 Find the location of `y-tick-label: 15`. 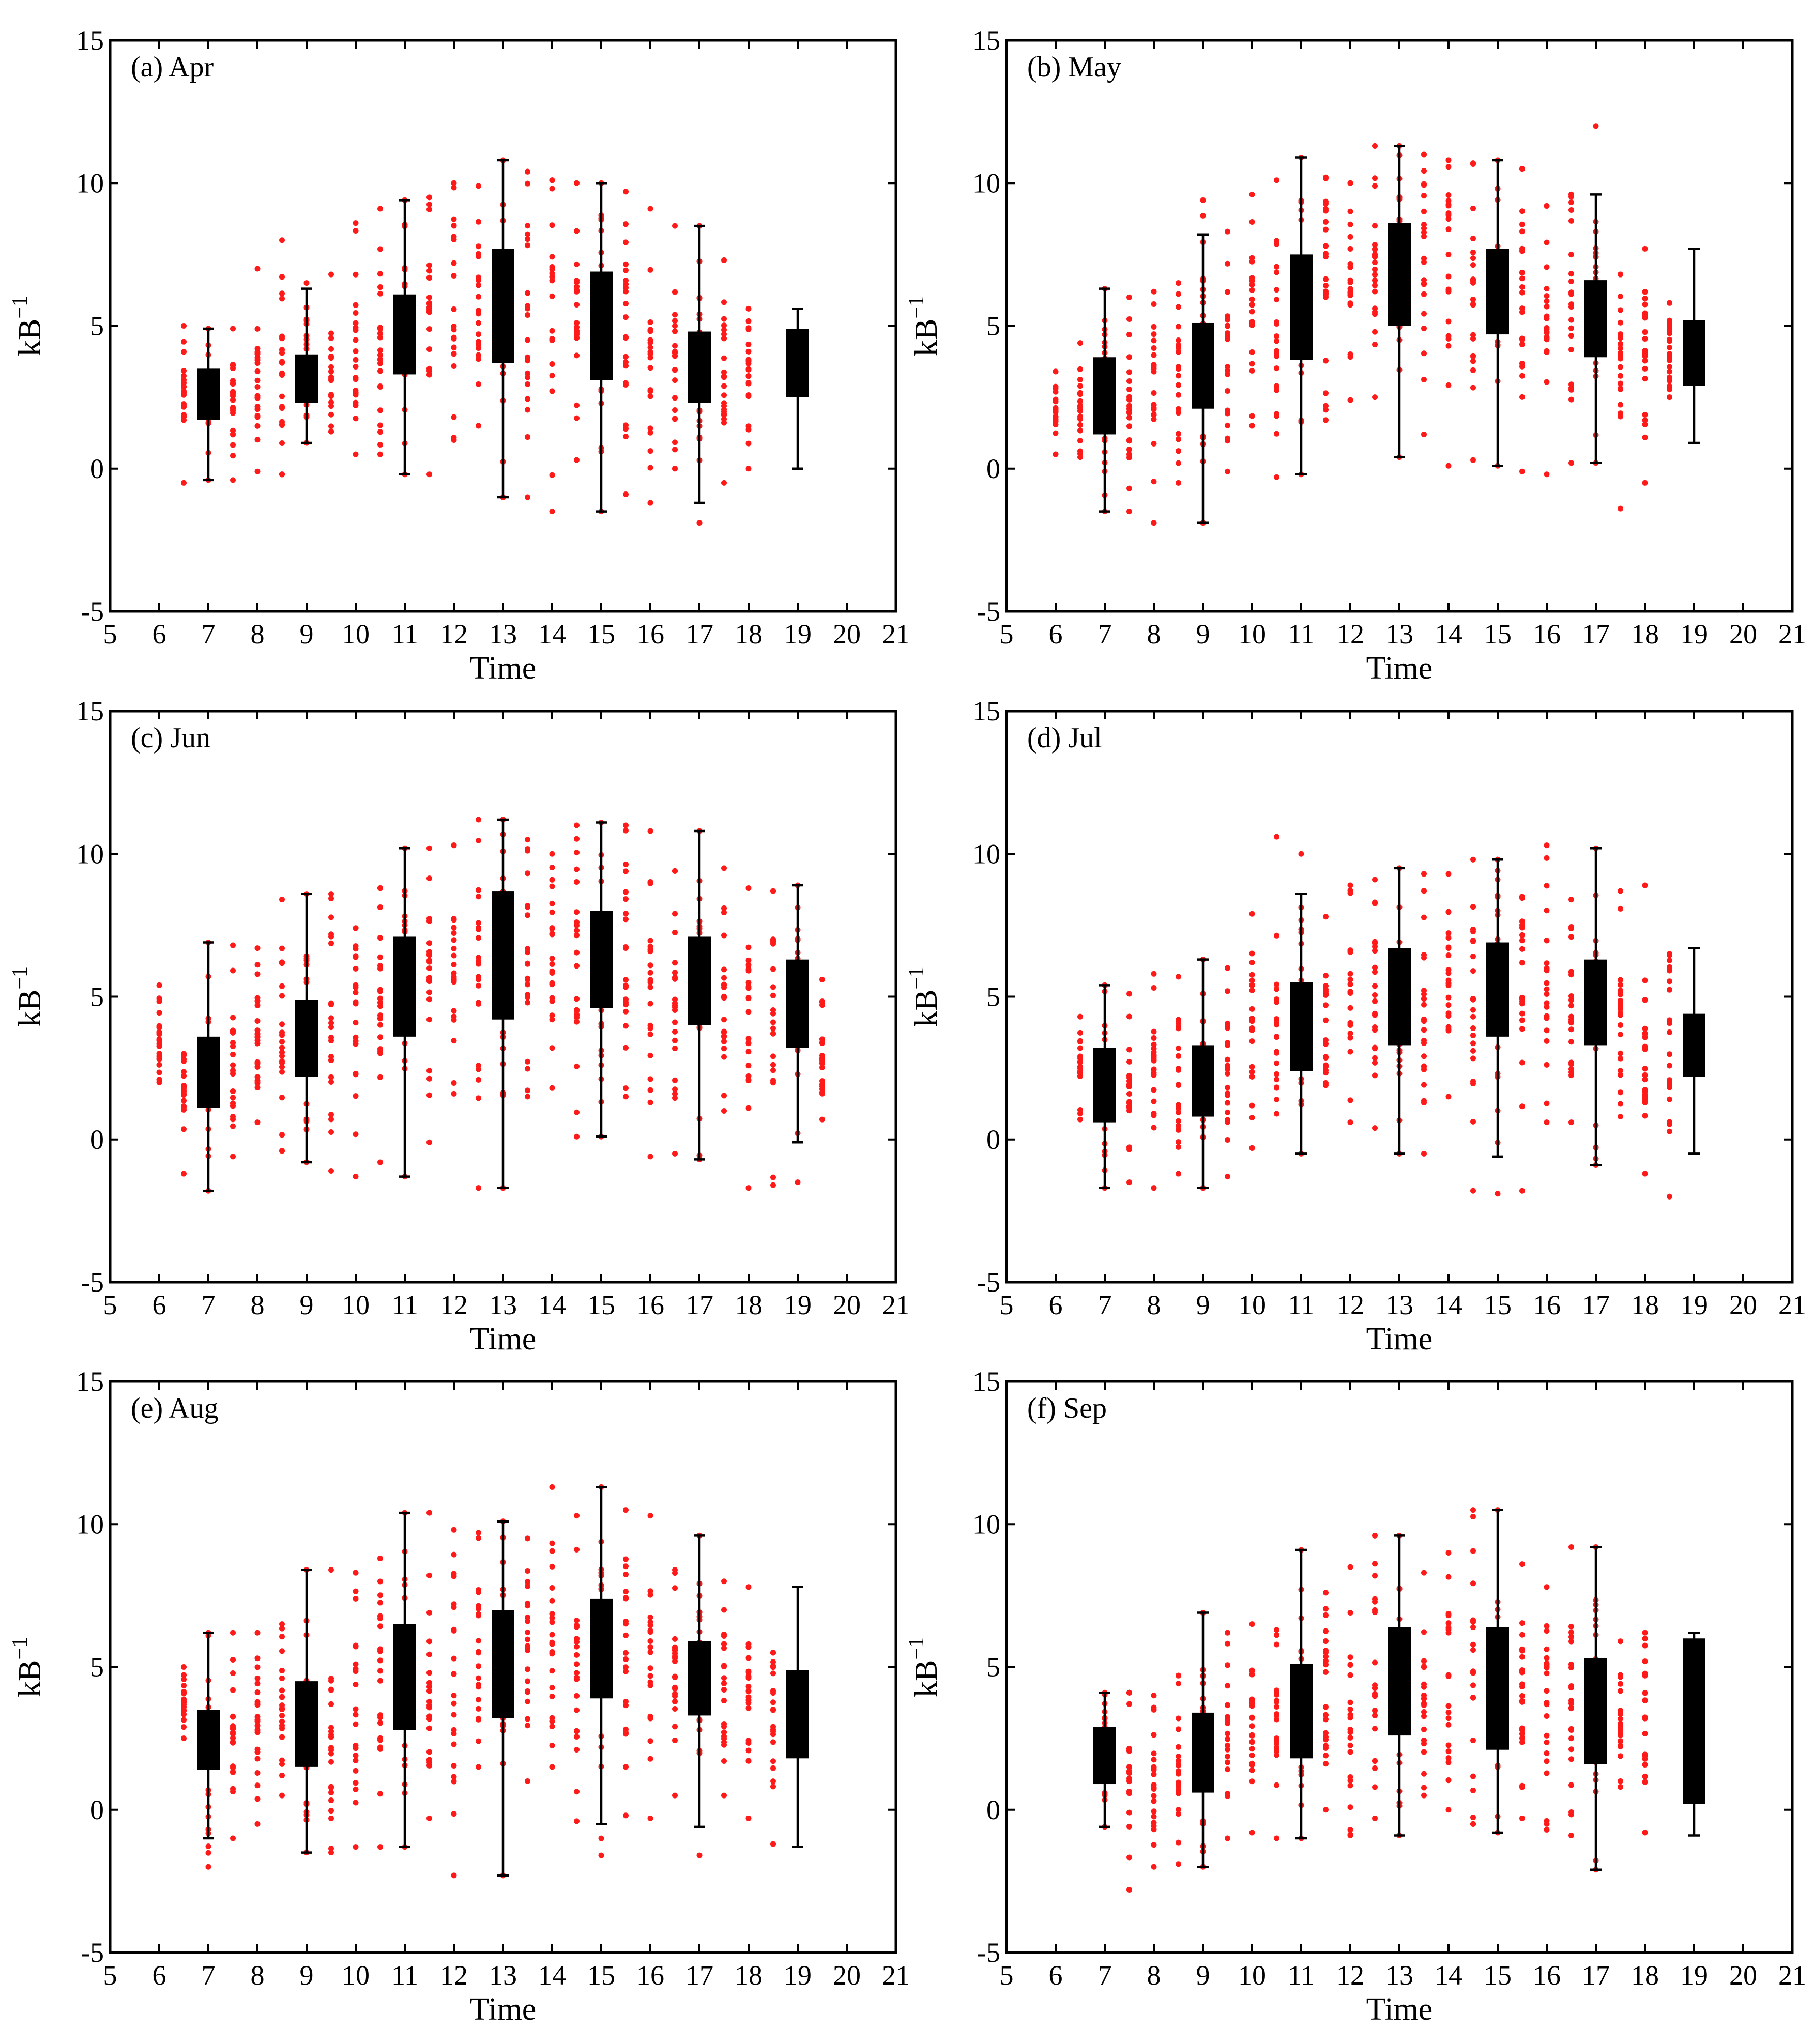

y-tick-label: 15 is located at coordinates (986, 41).